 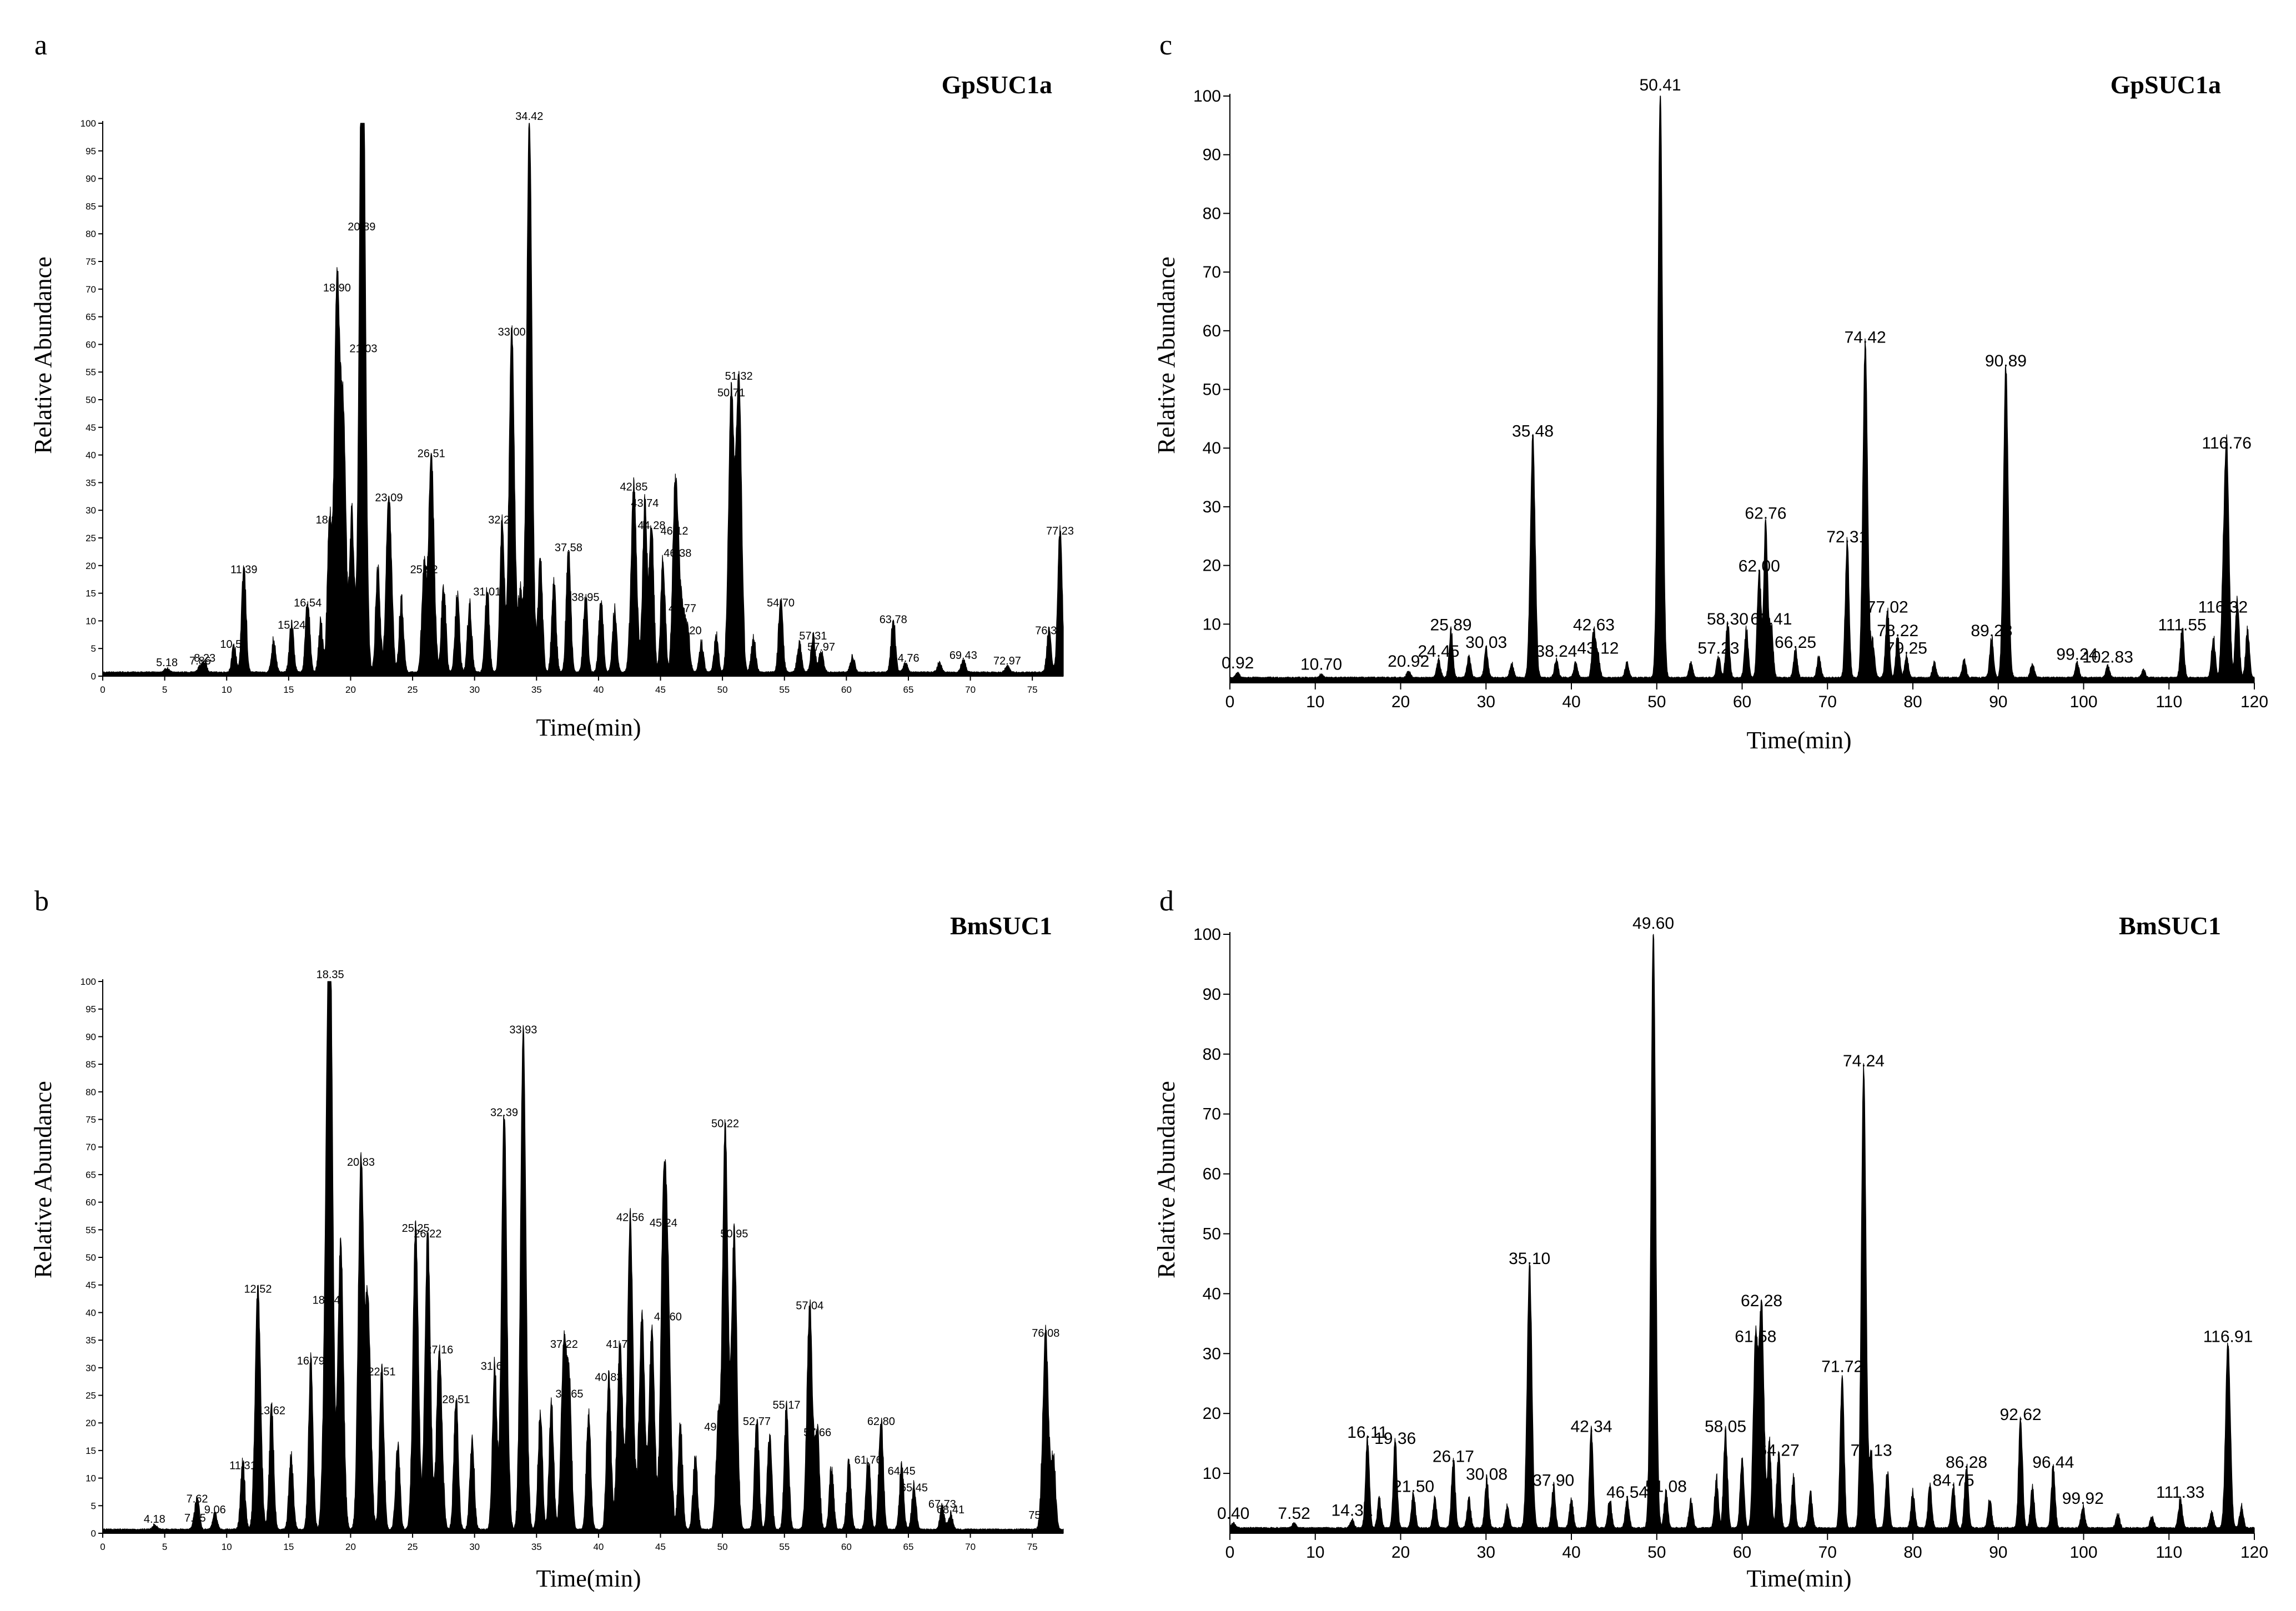 I want to click on chromatogram-trace, so click(x=583, y=1257).